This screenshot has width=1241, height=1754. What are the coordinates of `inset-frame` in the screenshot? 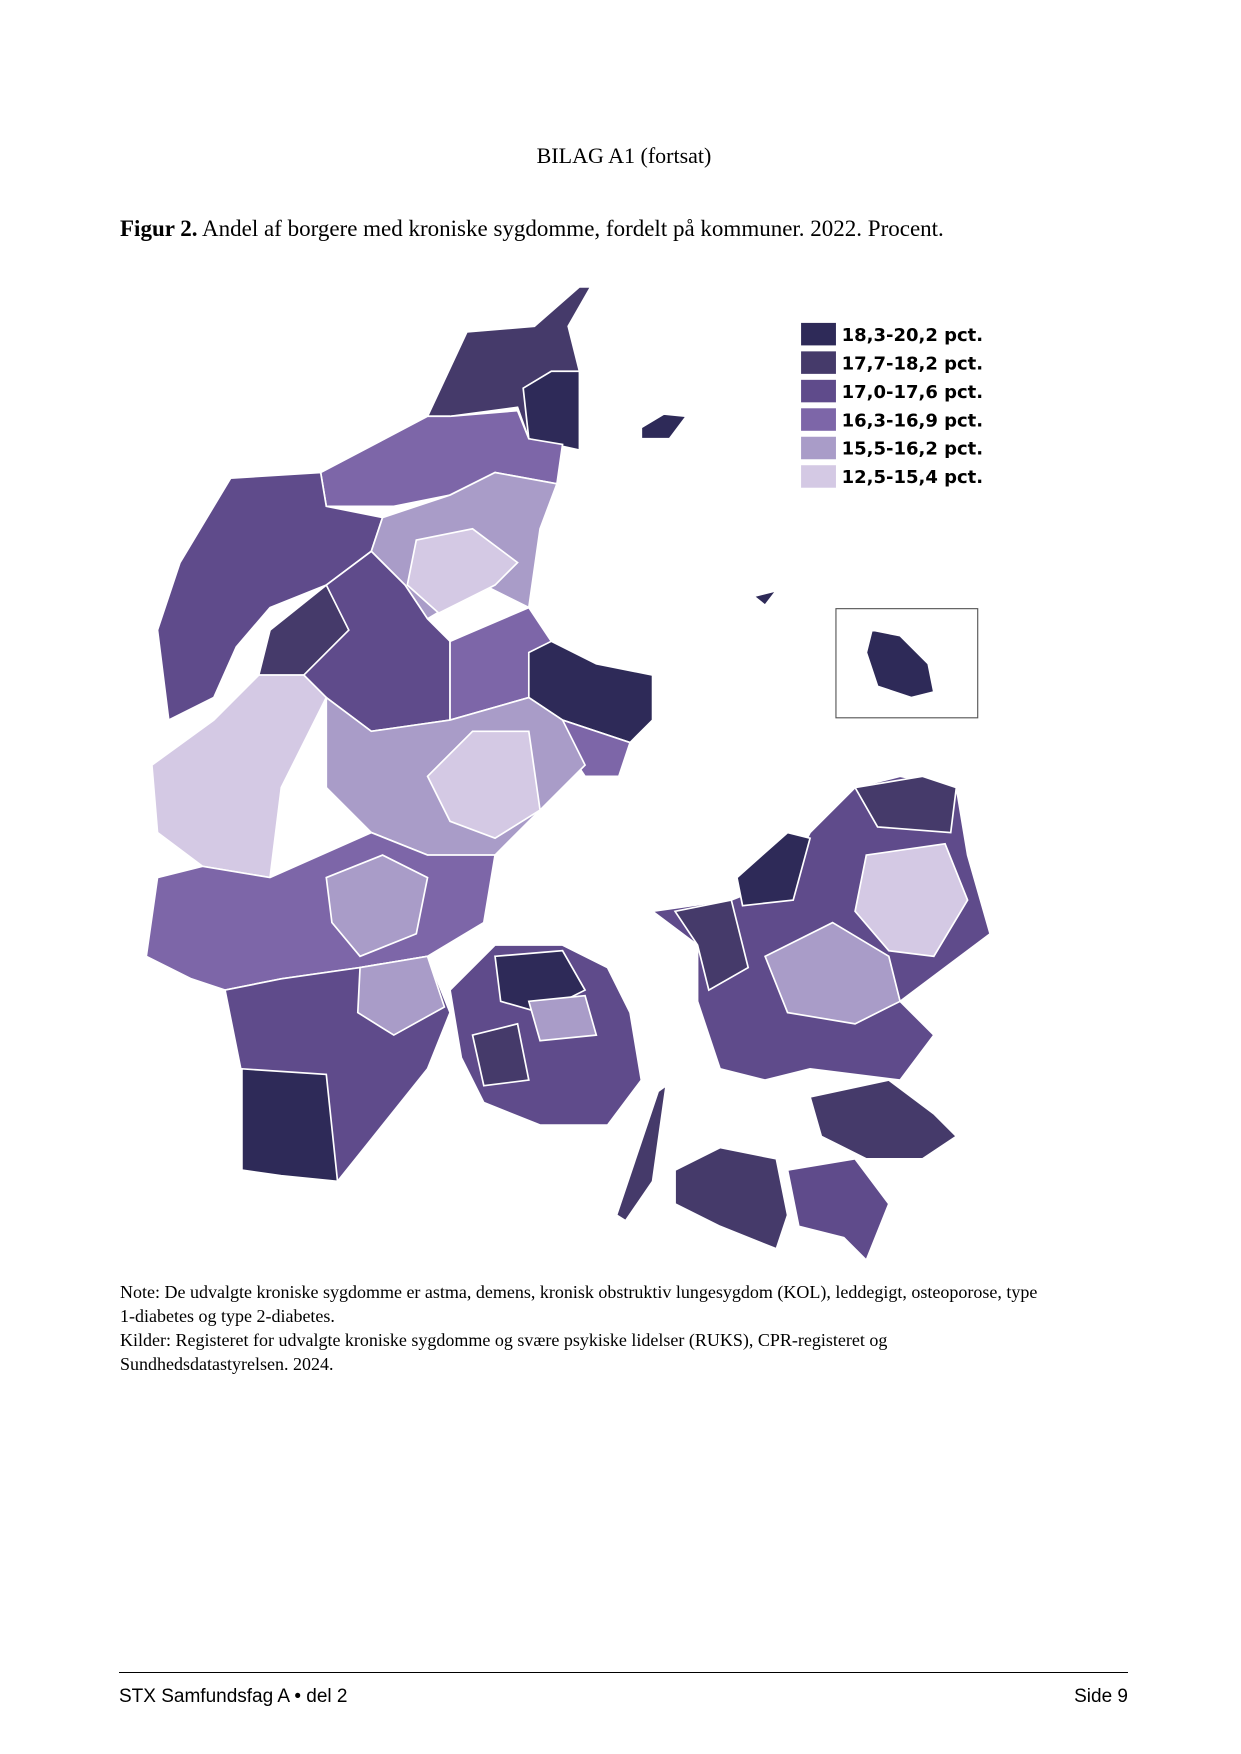 It's located at (907, 663).